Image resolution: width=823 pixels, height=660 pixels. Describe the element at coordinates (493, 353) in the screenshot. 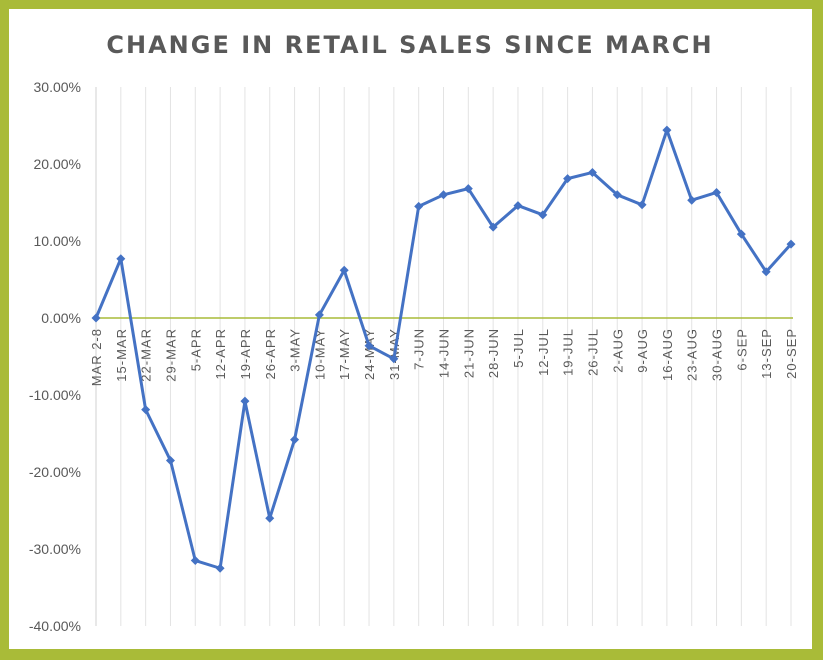

I see `x-tick-label: 28-JUN` at that location.